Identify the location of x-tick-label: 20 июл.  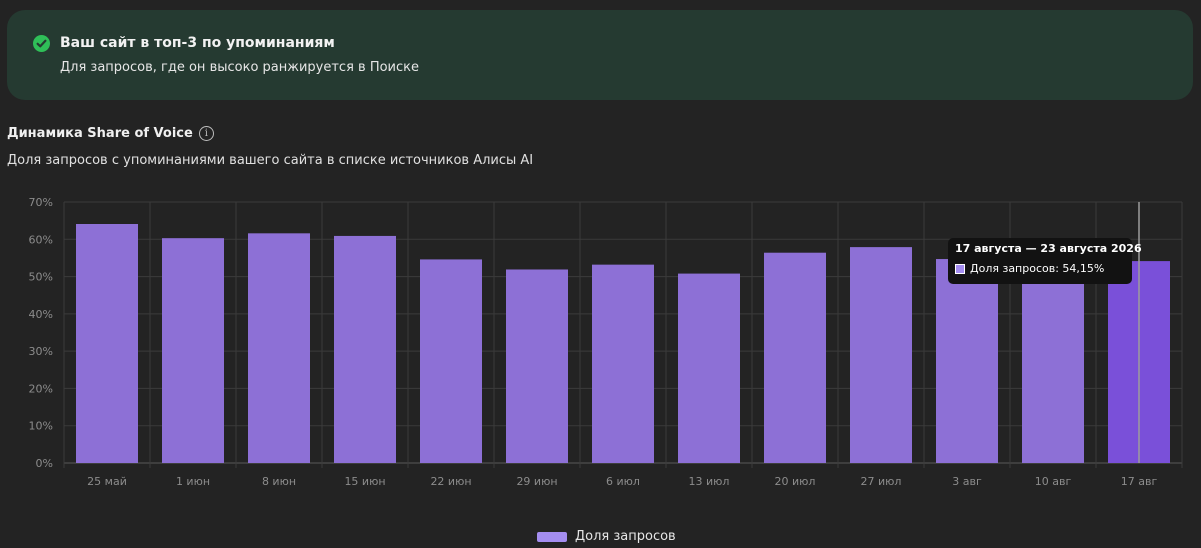
(795, 481).